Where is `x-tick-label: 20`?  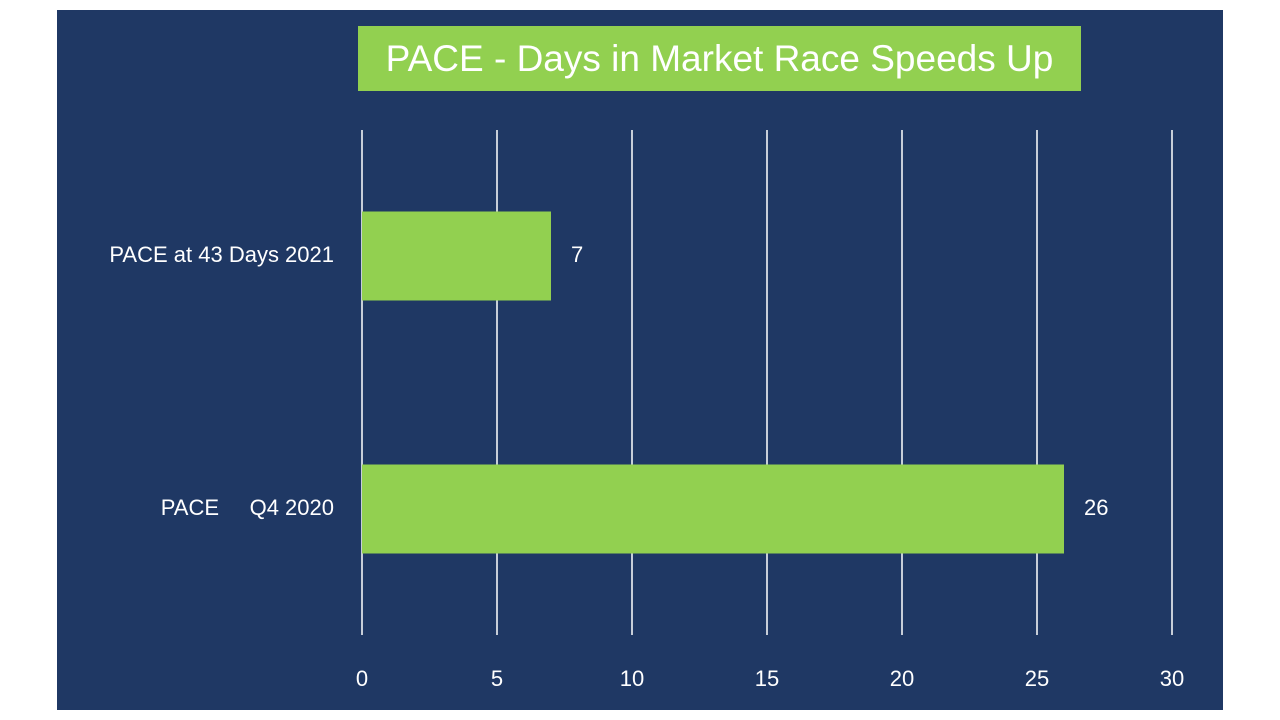
x-tick-label: 20 is located at coordinates (902, 678).